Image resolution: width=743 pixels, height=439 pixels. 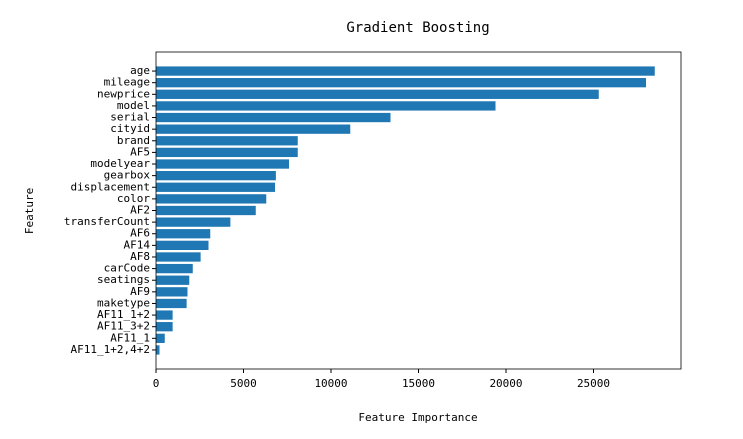 I want to click on y-tick-label: newprice, so click(x=123, y=93).